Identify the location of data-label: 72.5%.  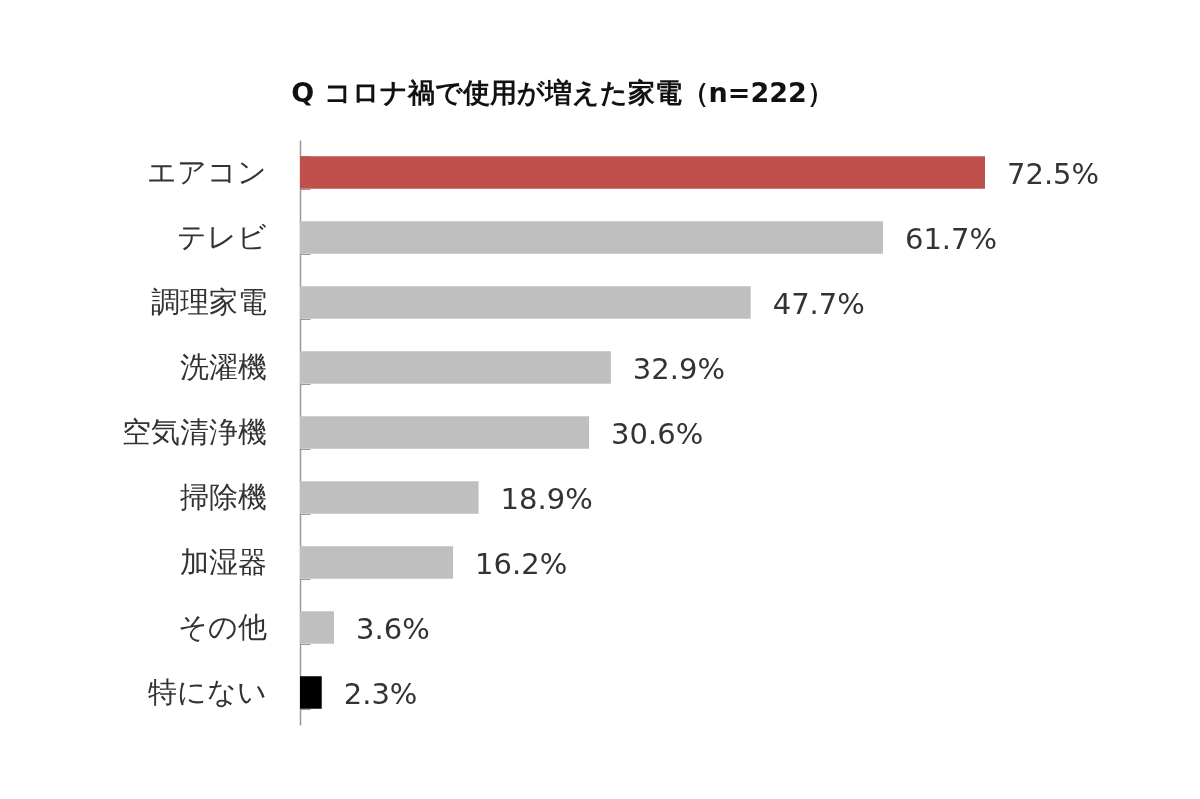
(1053, 173).